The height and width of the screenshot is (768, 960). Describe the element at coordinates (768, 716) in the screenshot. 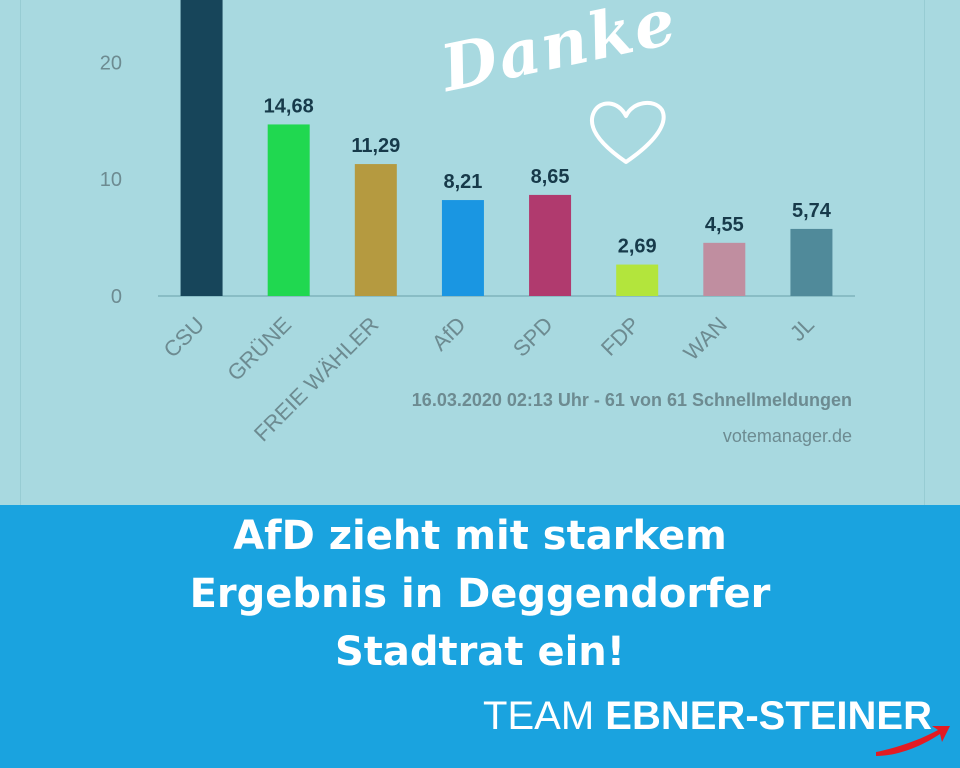

I see `brand-name: EBNER-STEINER` at that location.